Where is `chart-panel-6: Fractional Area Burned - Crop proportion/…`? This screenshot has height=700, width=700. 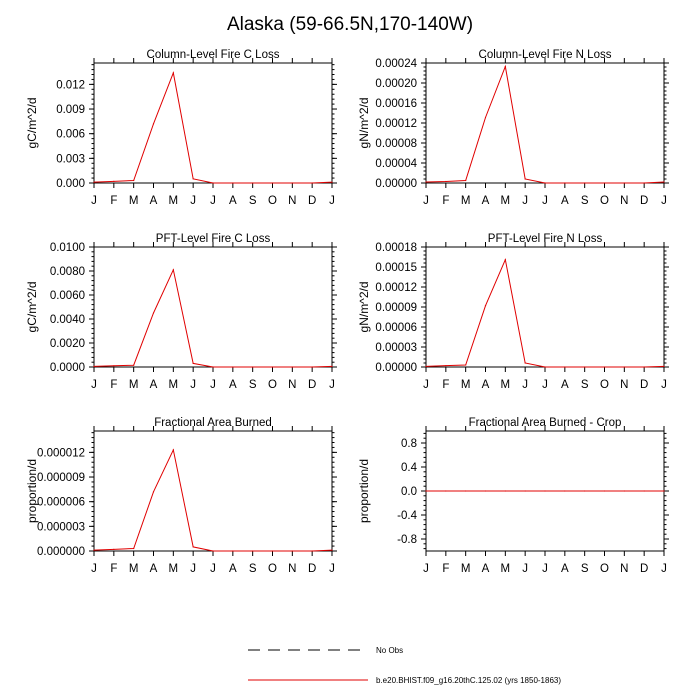 chart-panel-6: Fractional Area Burned - Crop proportion/… is located at coordinates (513, 496).